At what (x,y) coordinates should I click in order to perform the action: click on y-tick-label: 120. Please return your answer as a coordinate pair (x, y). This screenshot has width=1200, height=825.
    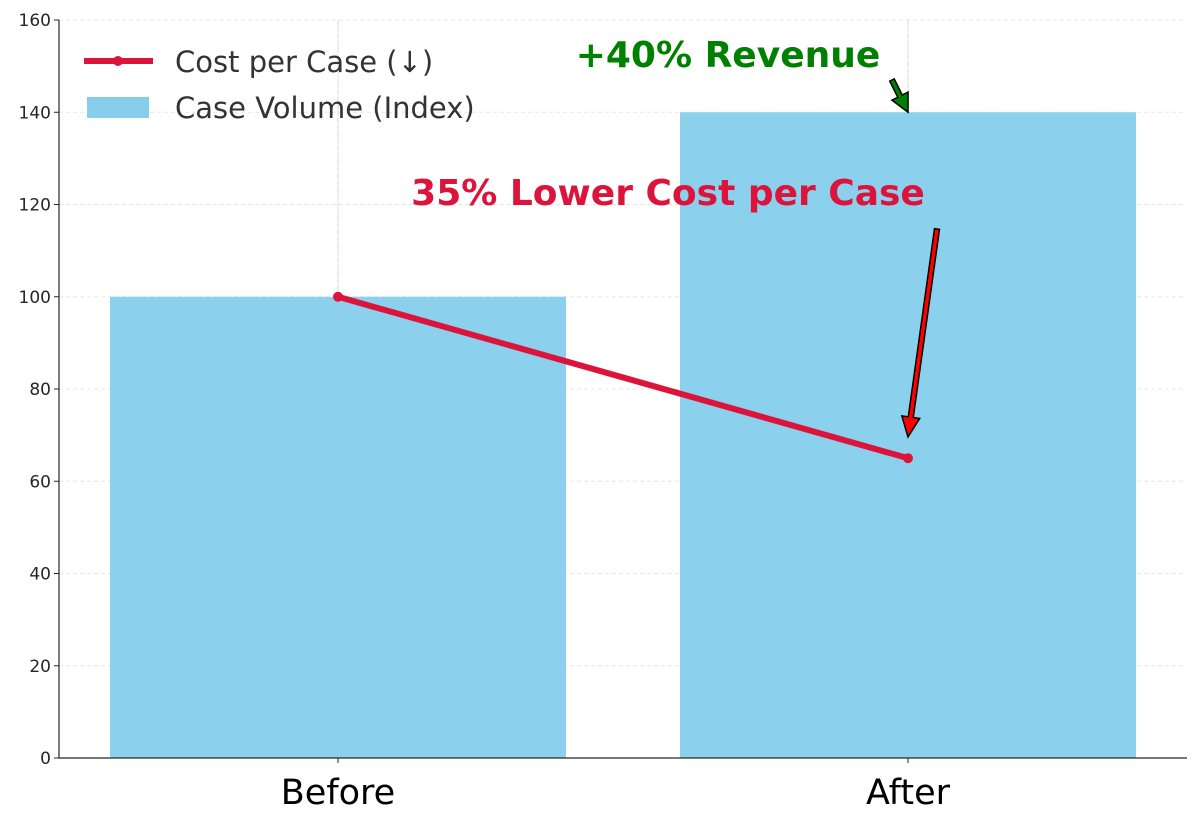
    Looking at the image, I should click on (35, 206).